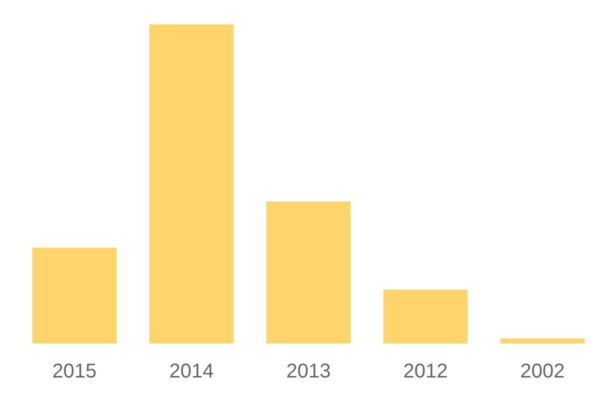 This screenshot has width=600, height=400. I want to click on x-tick-label: 2002, so click(542, 371).